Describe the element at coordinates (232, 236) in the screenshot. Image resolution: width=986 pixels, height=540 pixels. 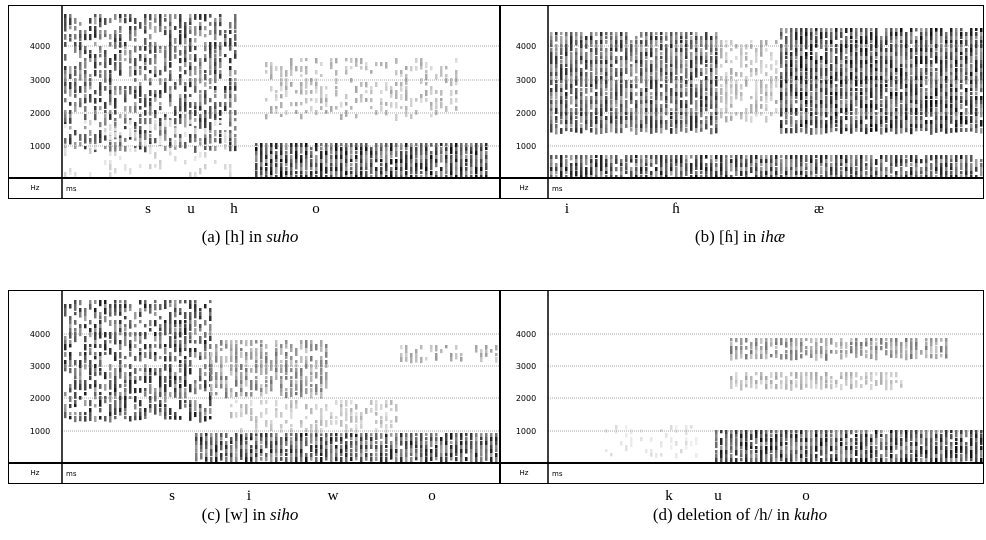
I see `caption-text: (a) [h] in` at that location.